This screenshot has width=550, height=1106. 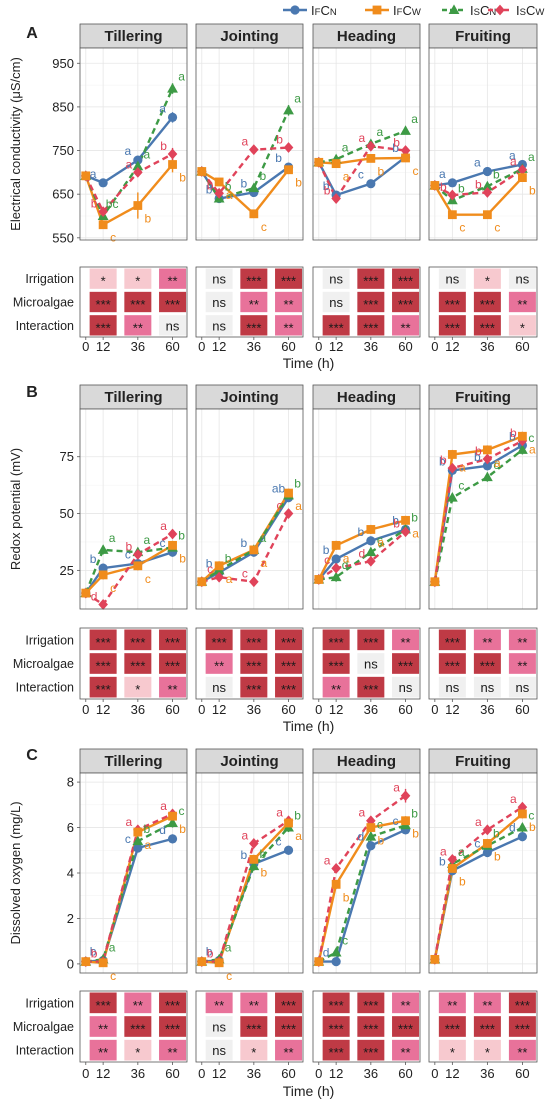 What do you see at coordinates (254, 187) in the screenshot?
I see `data-point-iscn` at bounding box center [254, 187].